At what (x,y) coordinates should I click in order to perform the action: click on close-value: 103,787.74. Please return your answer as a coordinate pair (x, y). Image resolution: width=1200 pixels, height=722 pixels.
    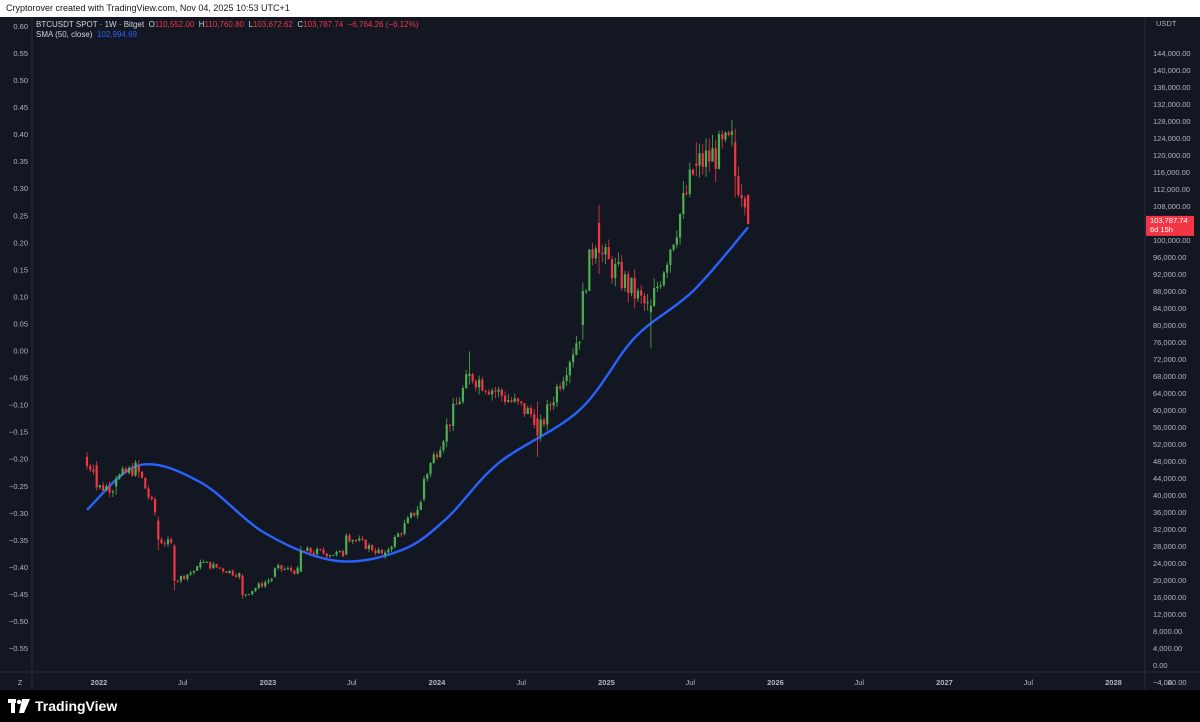
    Looking at the image, I should click on (323, 24).